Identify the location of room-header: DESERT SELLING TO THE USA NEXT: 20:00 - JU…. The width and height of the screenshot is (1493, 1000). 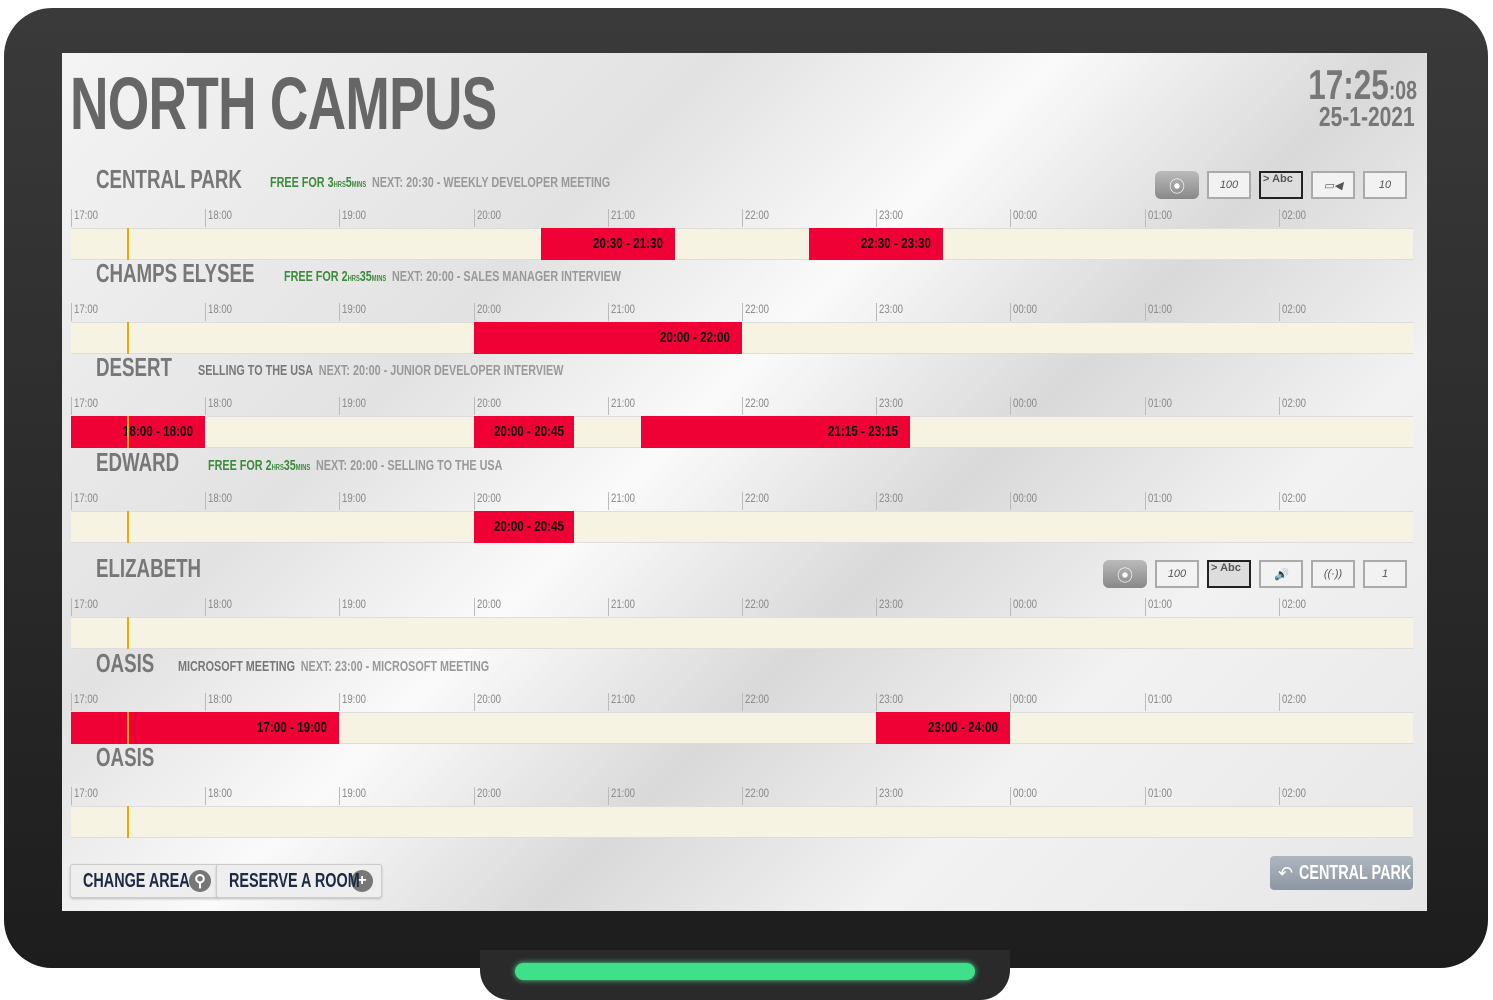
(401, 367).